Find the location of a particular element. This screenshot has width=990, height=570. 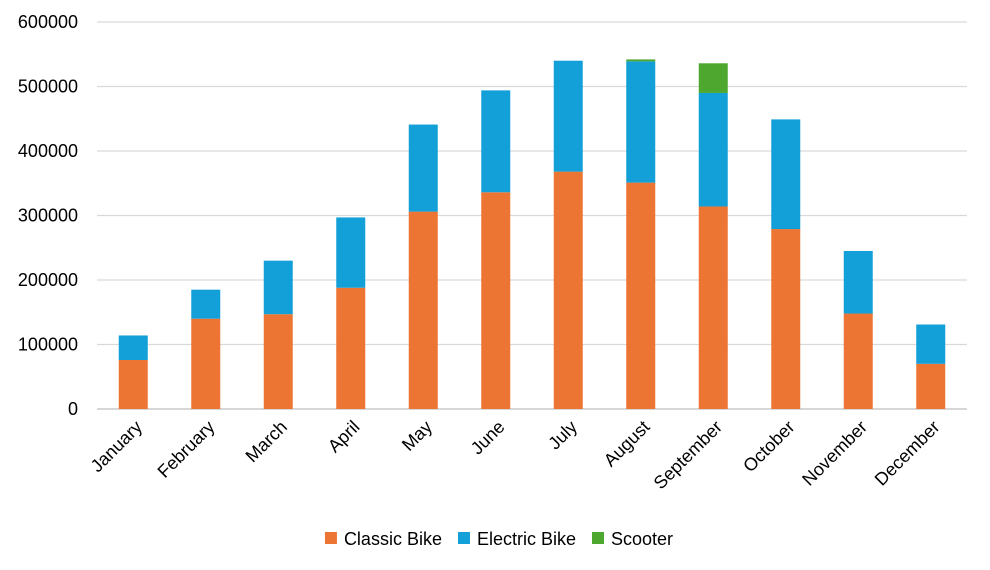

x-tick-label: April is located at coordinates (344, 437).